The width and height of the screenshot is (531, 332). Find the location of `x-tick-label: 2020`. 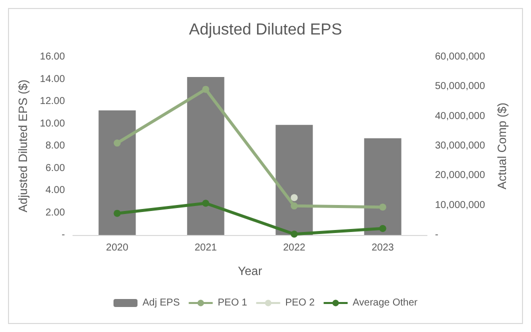

x-tick-label: 2020 is located at coordinates (117, 248).